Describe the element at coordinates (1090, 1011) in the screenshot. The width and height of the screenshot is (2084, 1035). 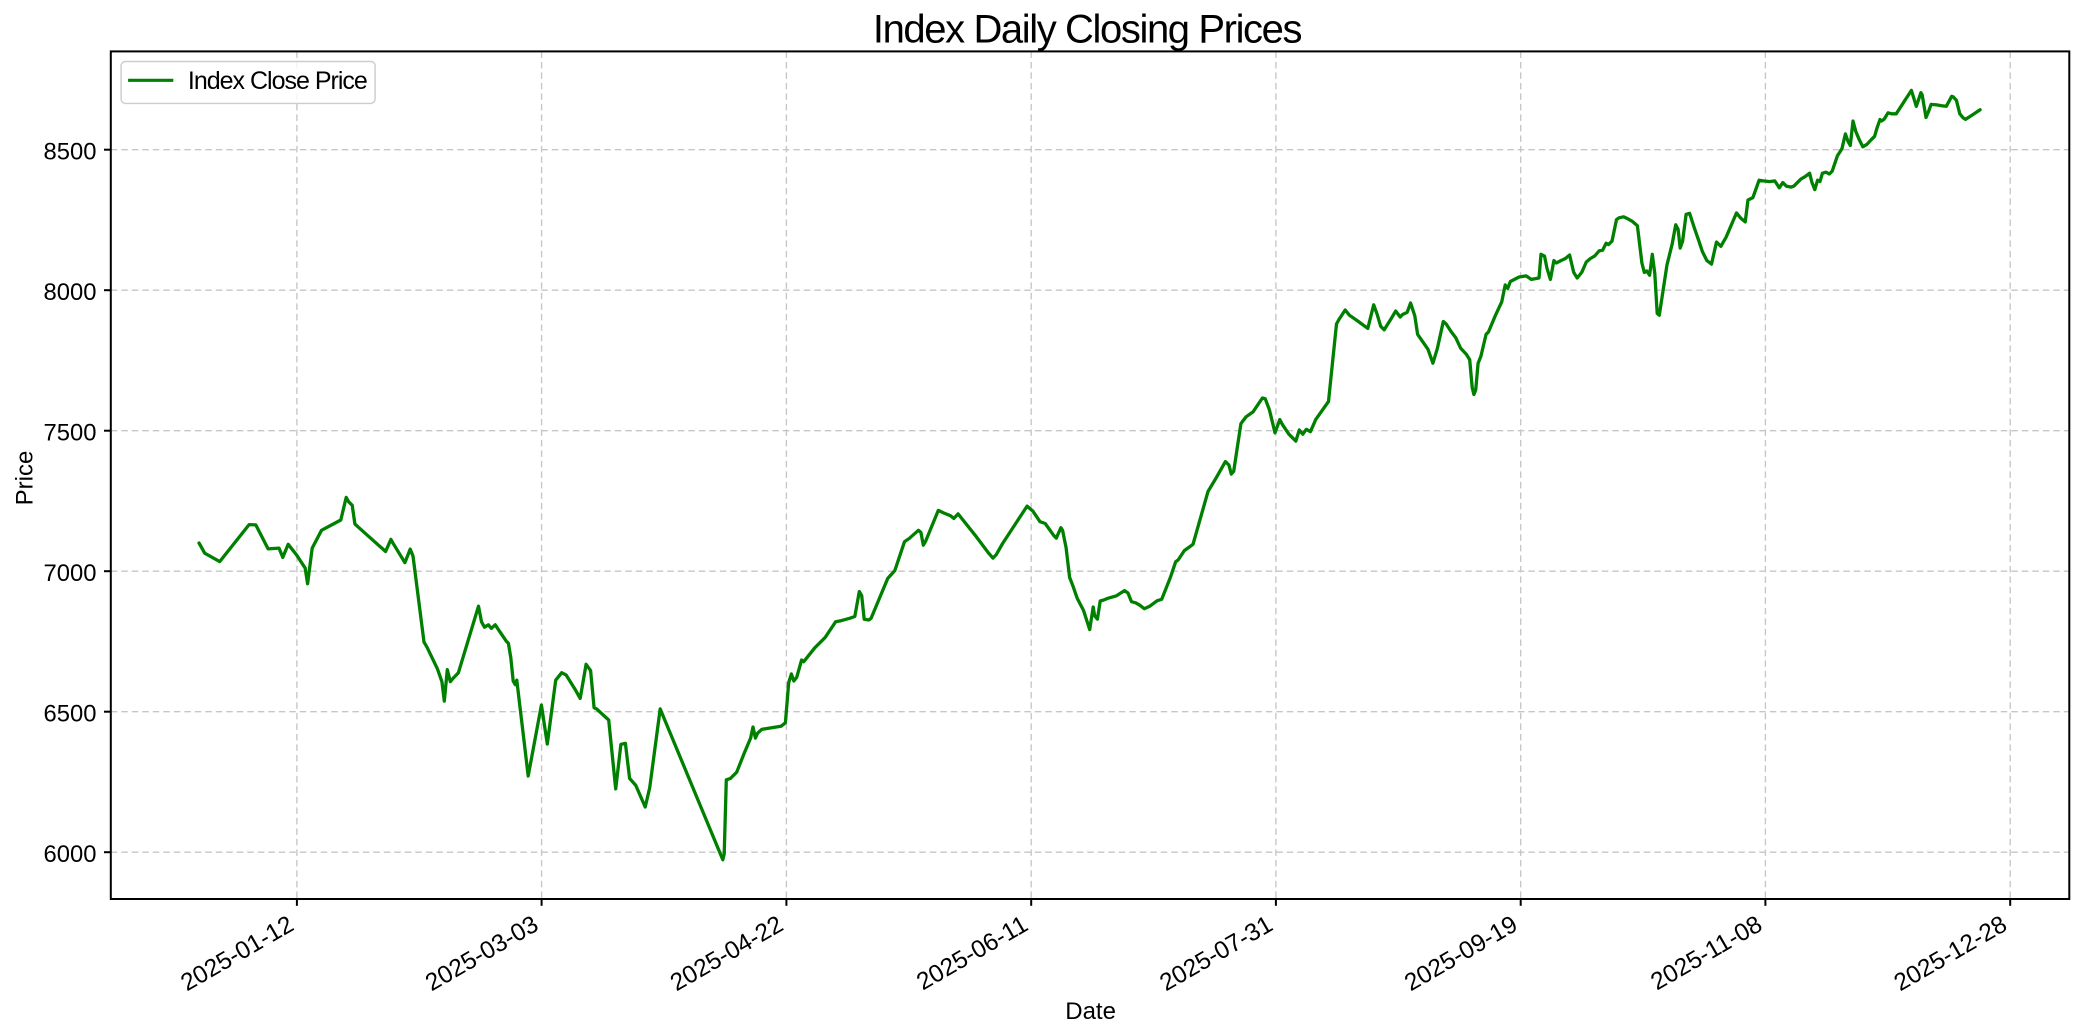
I see `svg-text: Date` at that location.